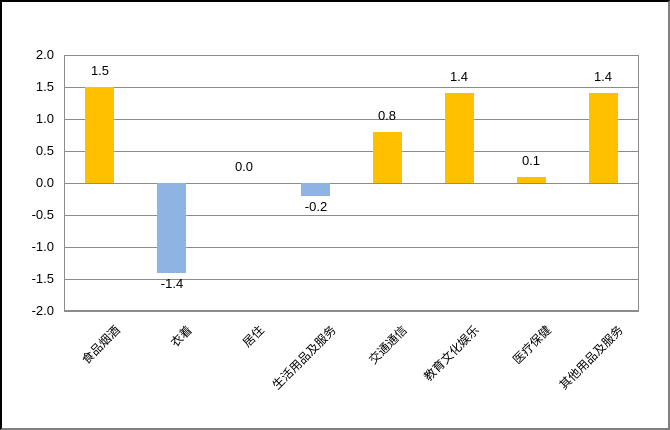 This screenshot has height=430, width=670. I want to click on x-axis-category-label: 衣着, so click(181, 336).